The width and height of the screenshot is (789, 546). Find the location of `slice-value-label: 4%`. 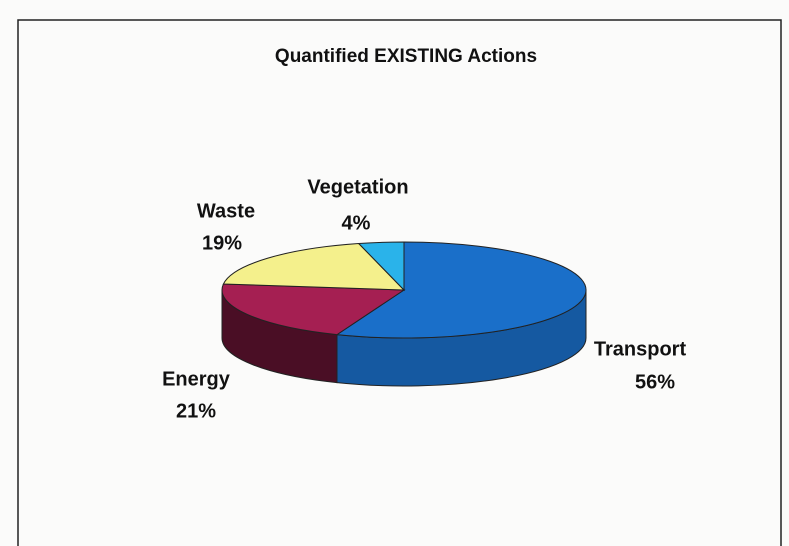

slice-value-label: 4% is located at coordinates (356, 223).